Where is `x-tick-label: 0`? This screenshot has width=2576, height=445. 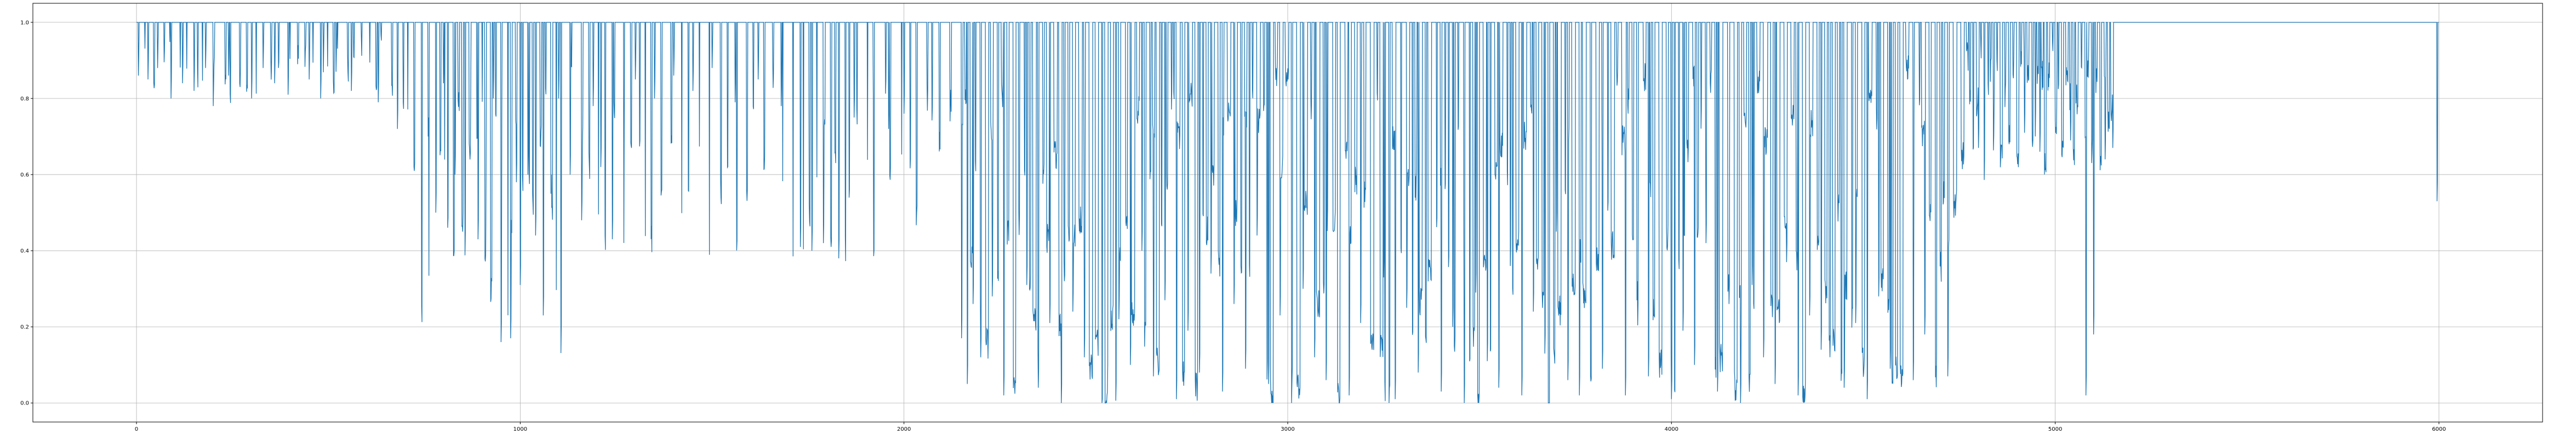
x-tick-label: 0 is located at coordinates (137, 429).